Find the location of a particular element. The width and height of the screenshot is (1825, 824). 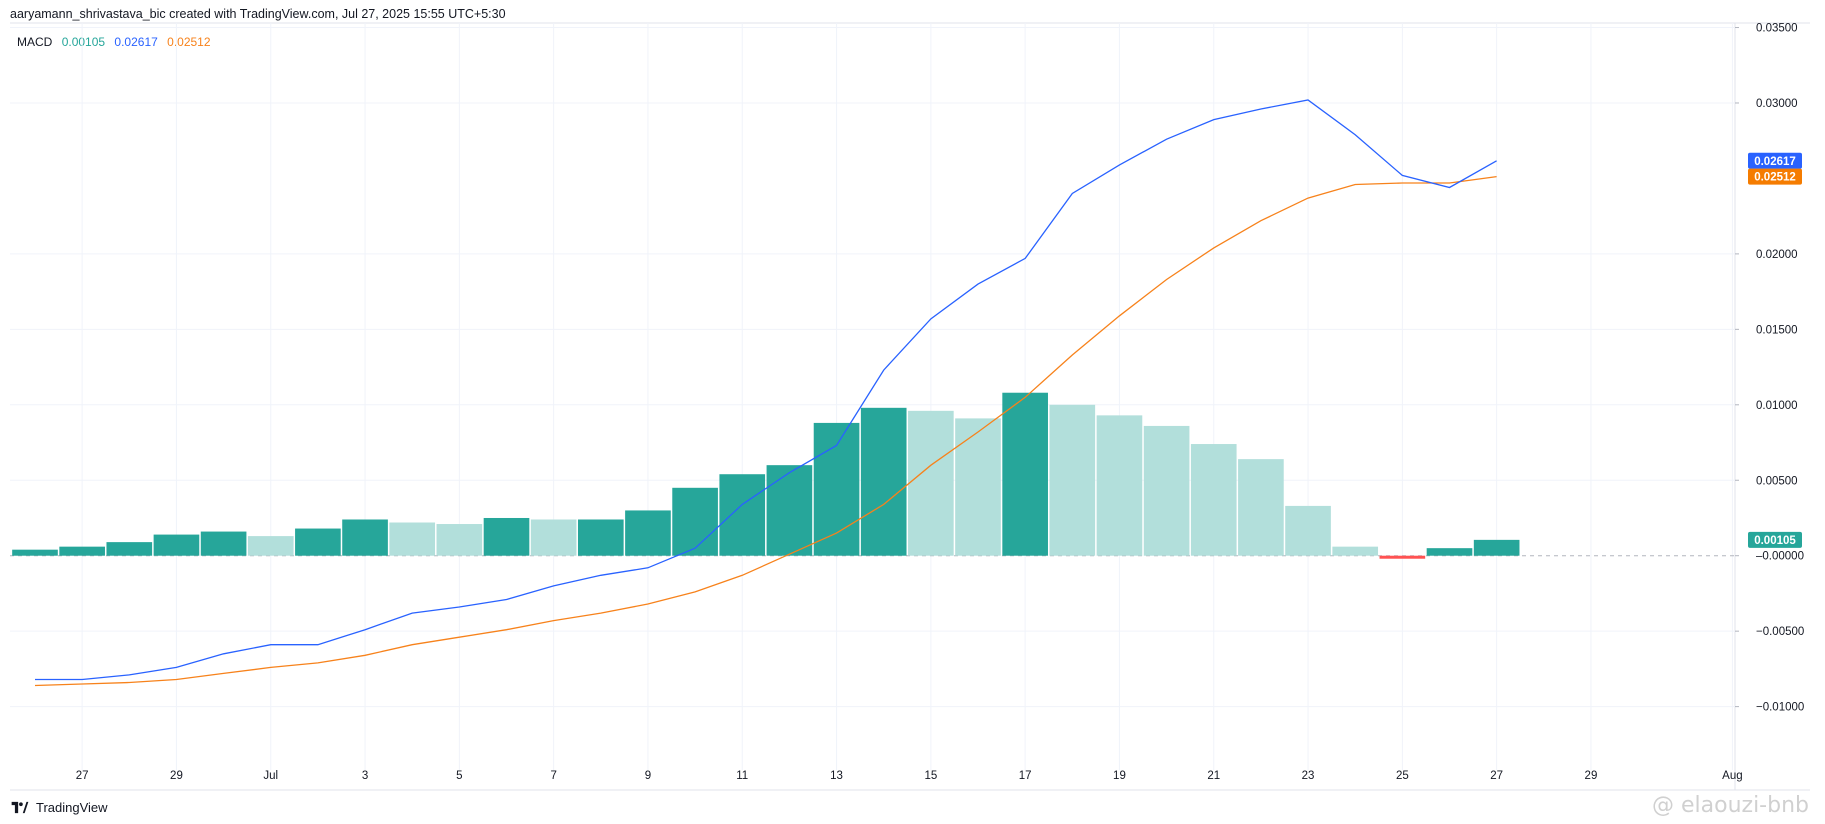

price-badge-label: 0.02512 is located at coordinates (1775, 178).